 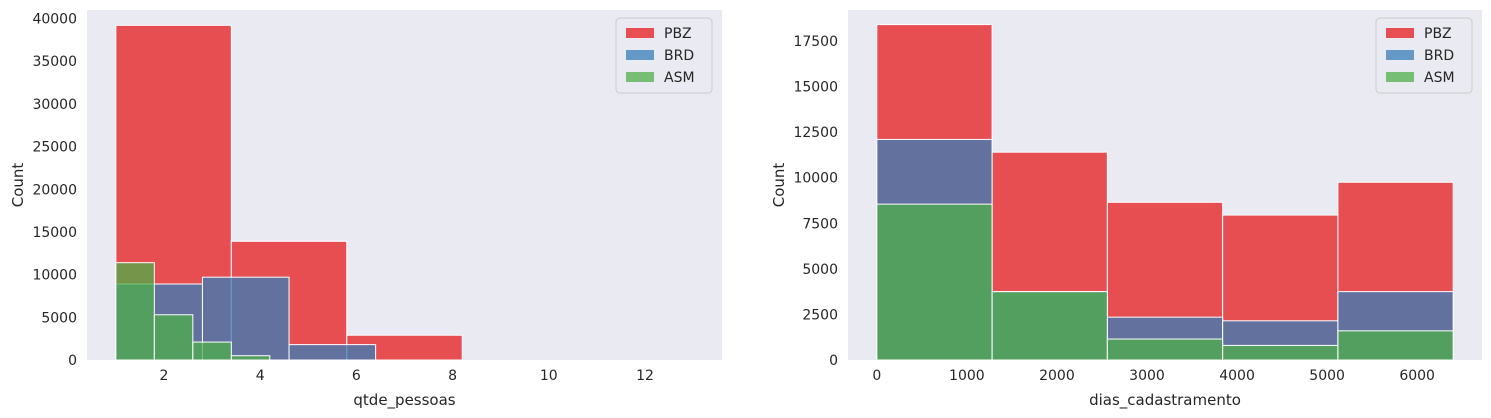 I want to click on y-tick-label: 35000, so click(x=54, y=62).